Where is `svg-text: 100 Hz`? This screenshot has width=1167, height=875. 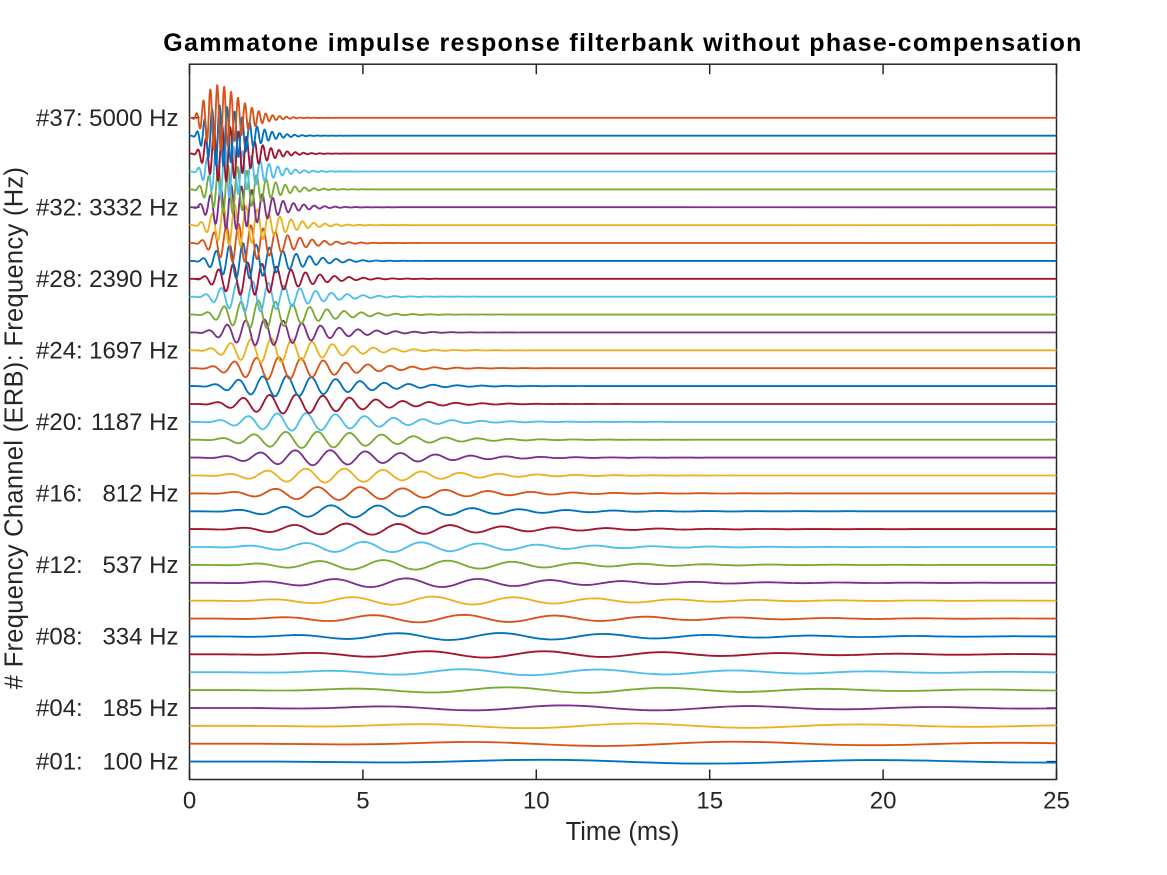 svg-text: 100 Hz is located at coordinates (140, 762).